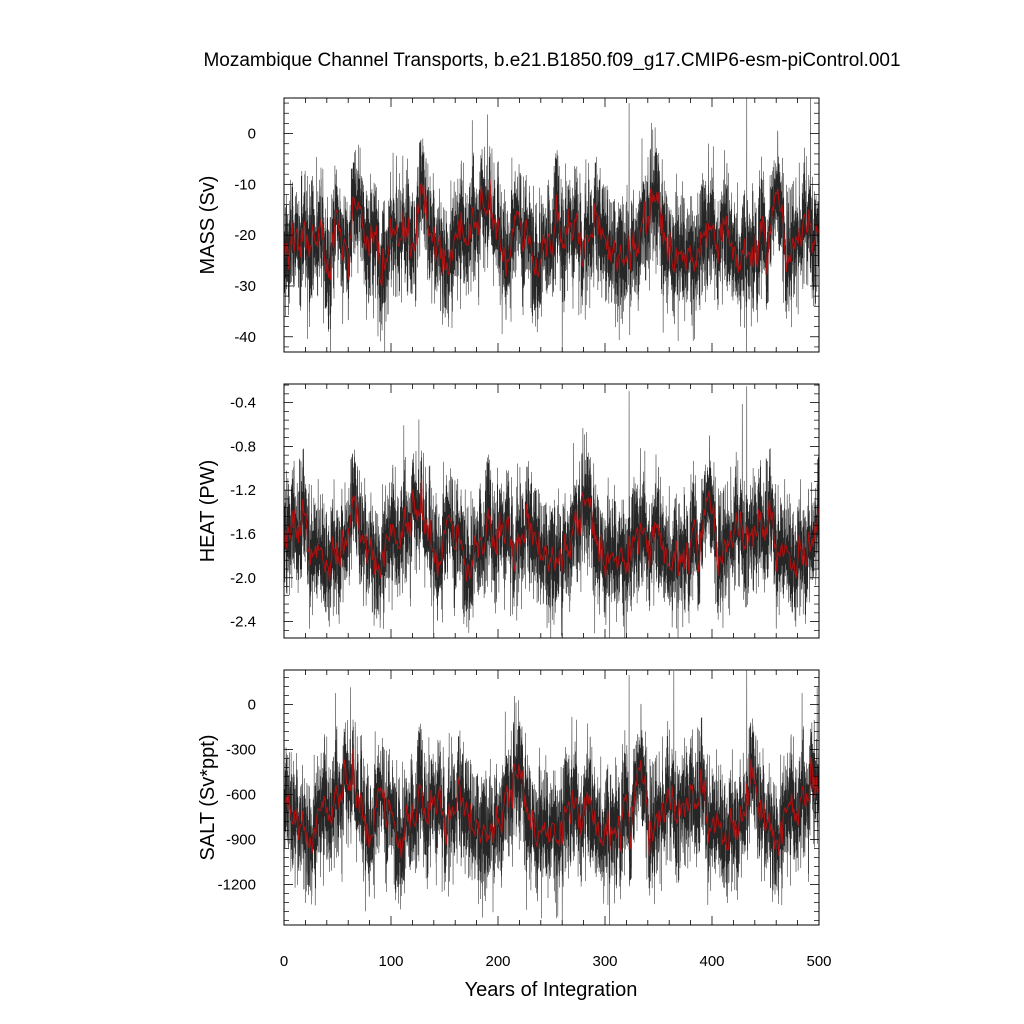  What do you see at coordinates (243, 622) in the screenshot?
I see `heat-y-tick-label: -2.4` at bounding box center [243, 622].